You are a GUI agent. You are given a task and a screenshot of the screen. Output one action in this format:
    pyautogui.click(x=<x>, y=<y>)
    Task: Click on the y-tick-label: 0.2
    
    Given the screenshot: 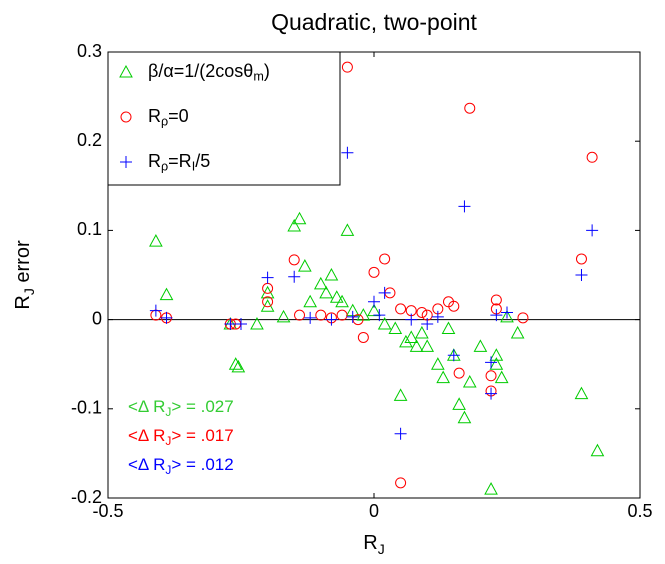 What is the action you would take?
    pyautogui.click(x=89, y=140)
    